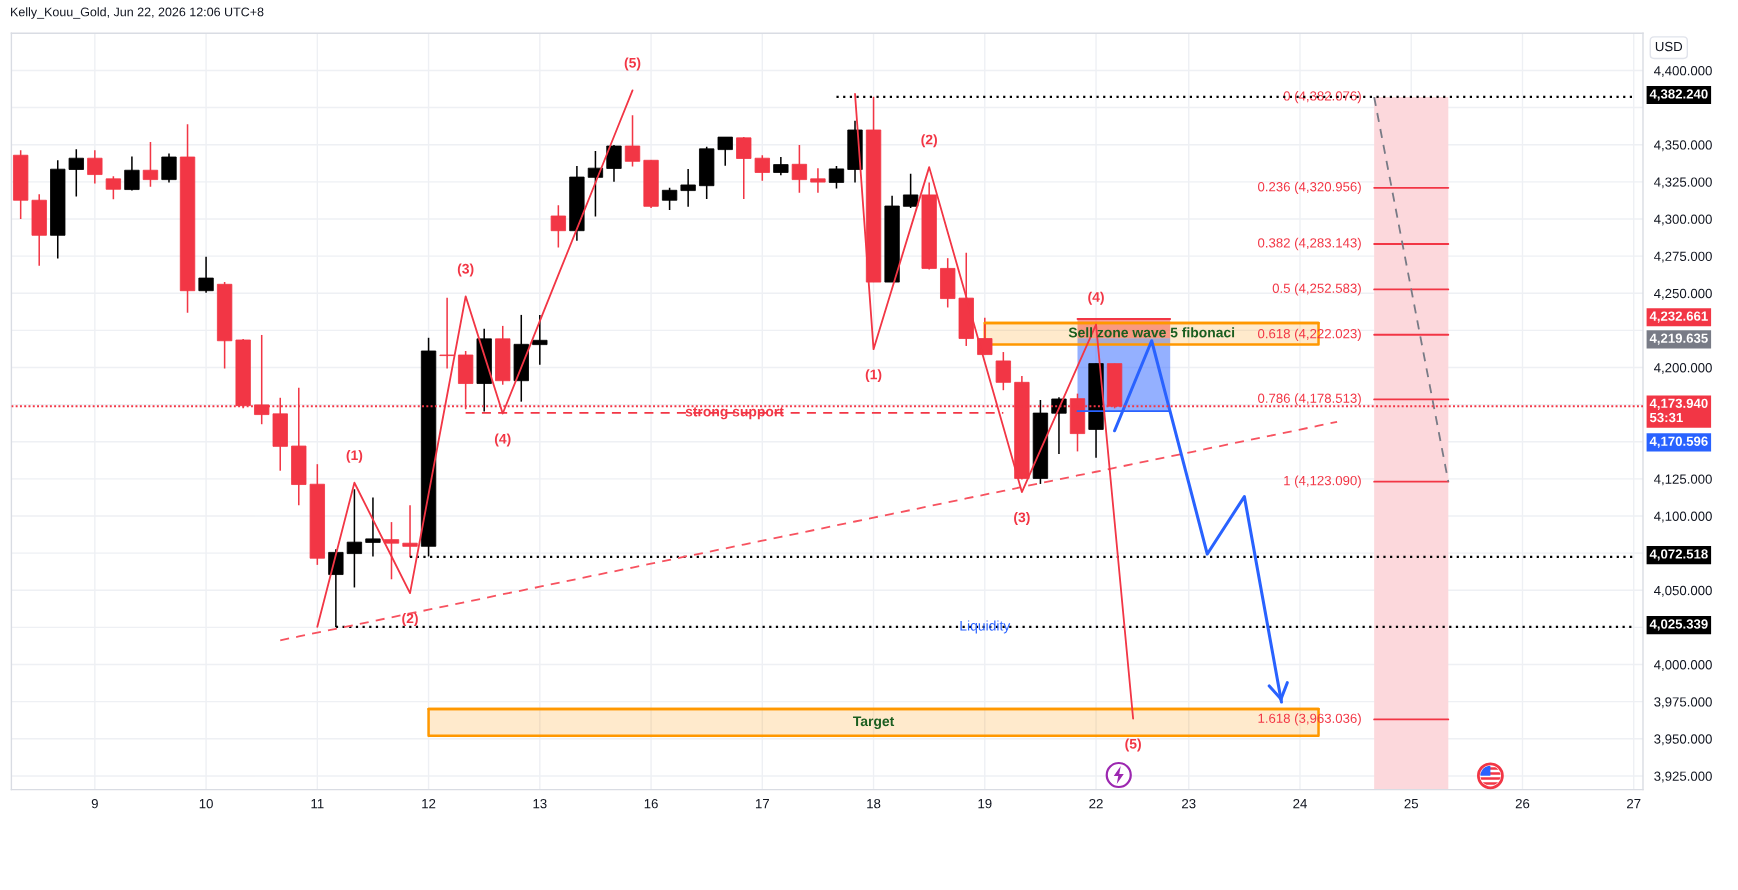 This screenshot has width=1738, height=890. What do you see at coordinates (762, 804) in the screenshot?
I see `x-tick-label: 17` at bounding box center [762, 804].